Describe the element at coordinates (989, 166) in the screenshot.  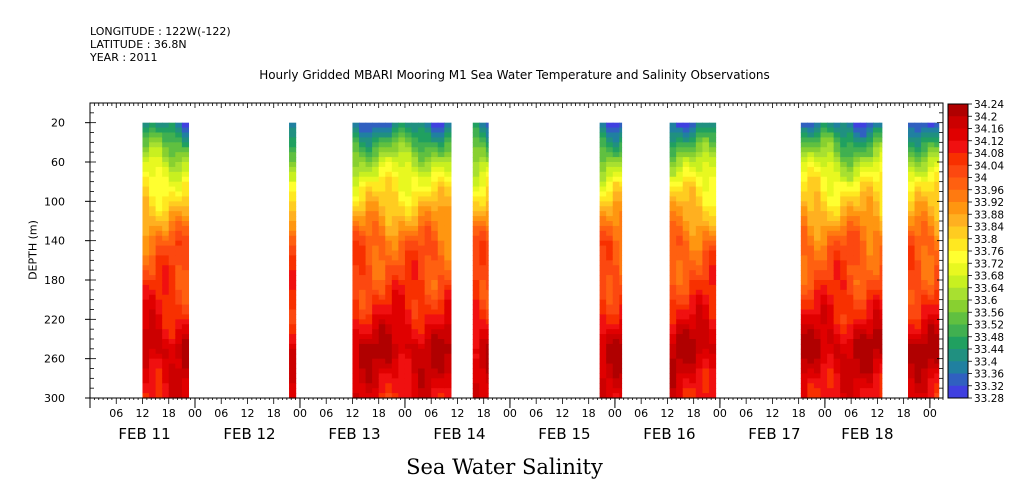
I see `colorbar-label: 34.04` at that location.